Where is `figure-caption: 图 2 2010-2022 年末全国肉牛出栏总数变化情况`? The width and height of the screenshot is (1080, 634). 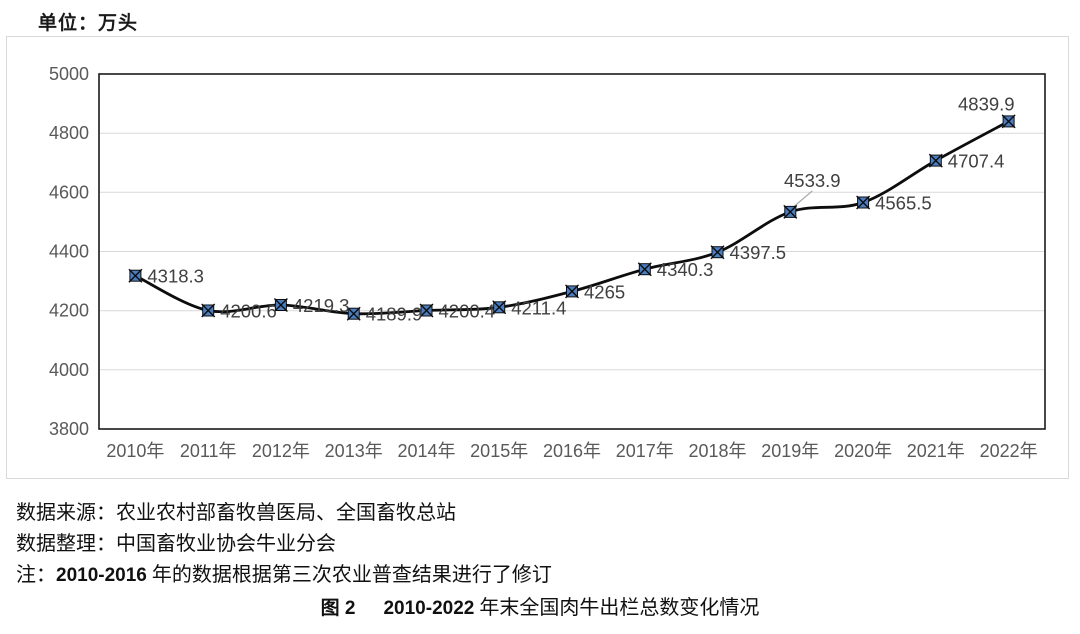 figure-caption: 图 2 2010-2022 年末全国肉牛出栏总数变化情况 is located at coordinates (540, 608).